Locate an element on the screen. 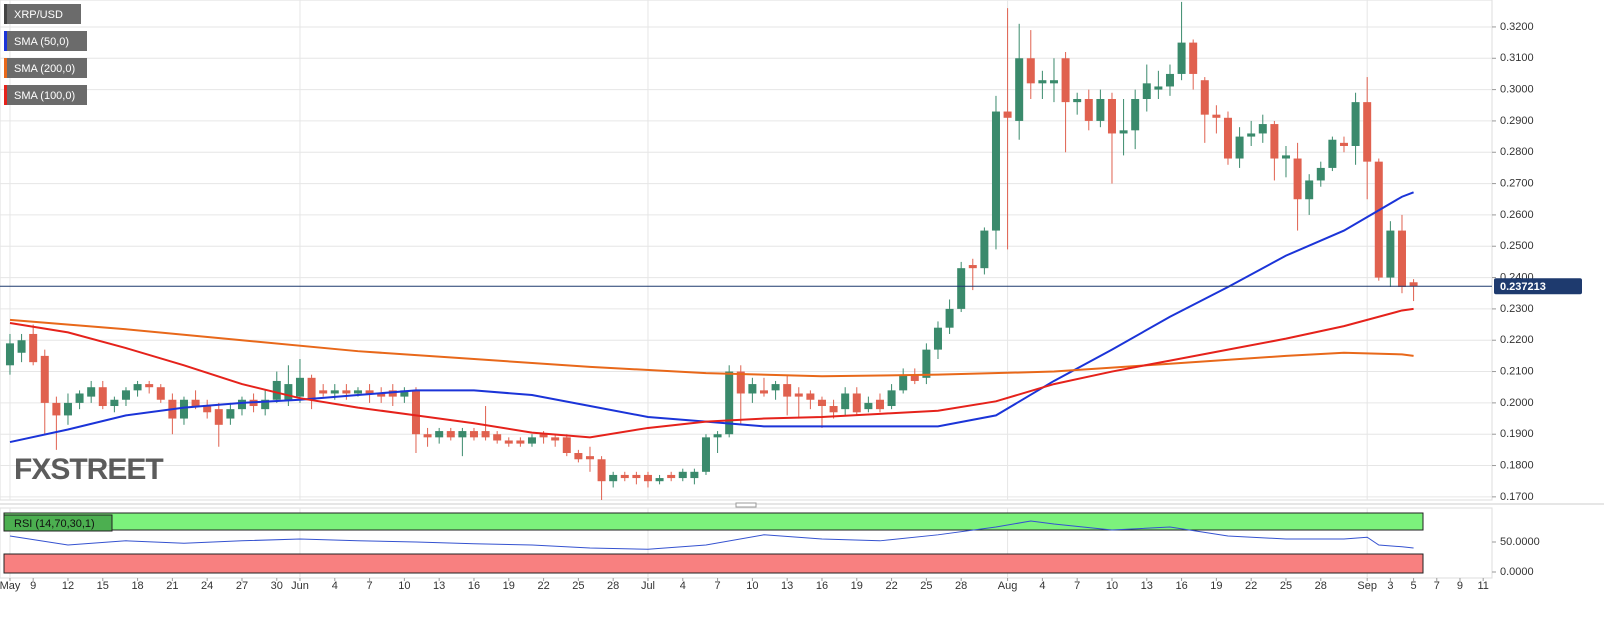 This screenshot has height=617, width=1604. x-tick-label: 11 is located at coordinates (1482, 586).